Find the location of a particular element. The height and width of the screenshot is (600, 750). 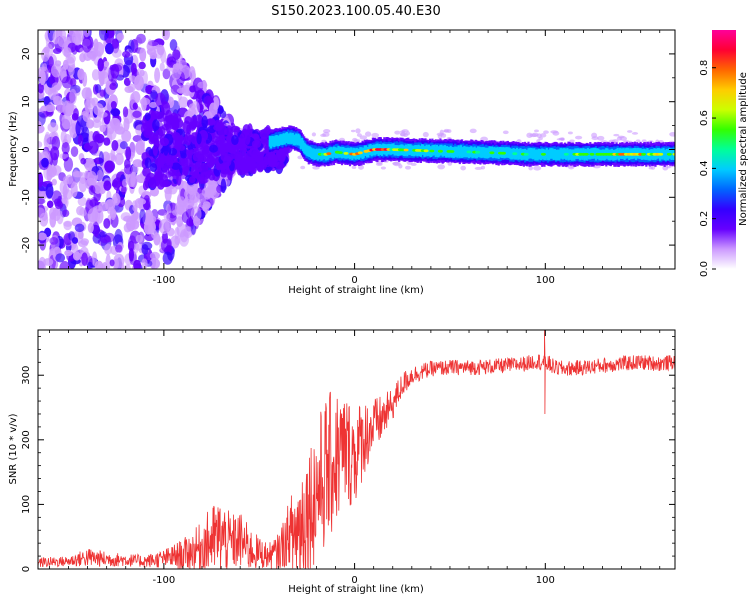

colorbar-tick-label: 0.6 is located at coordinates (704, 118).